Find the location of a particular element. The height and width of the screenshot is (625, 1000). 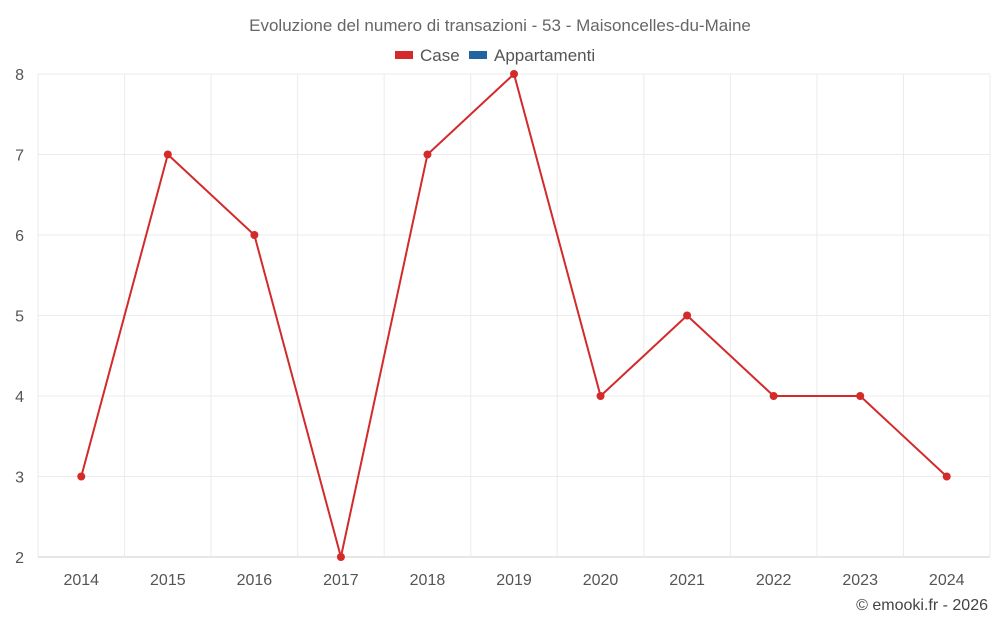

legend-item-case: Case is located at coordinates (427, 55).